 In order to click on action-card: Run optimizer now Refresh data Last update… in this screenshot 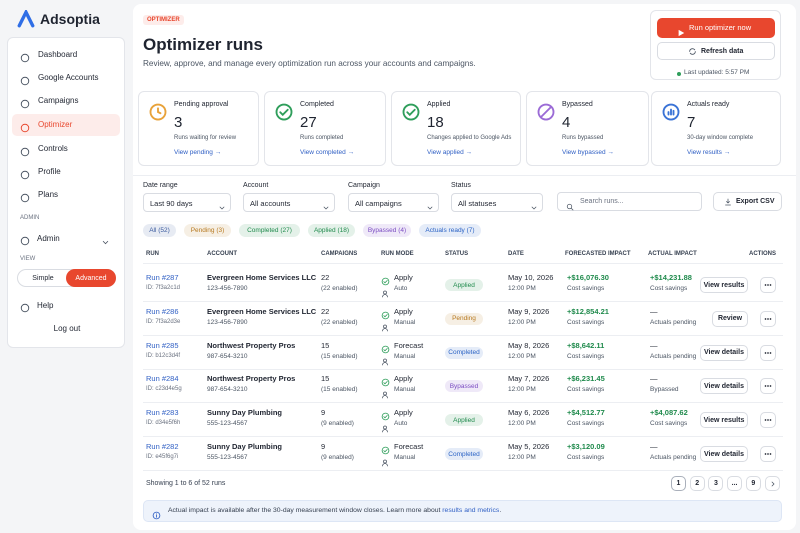, I will do `click(715, 45)`.